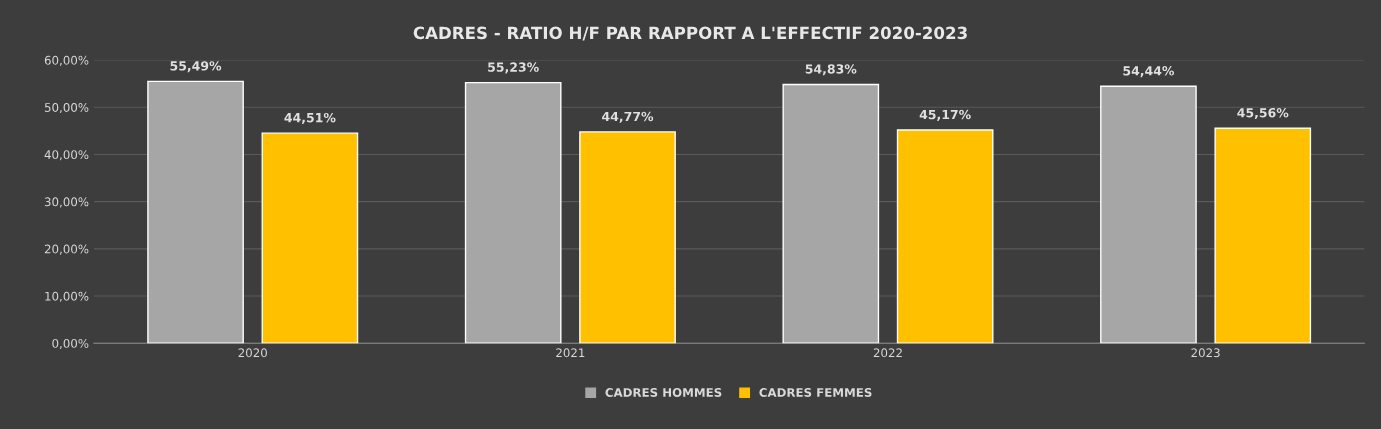 Image resolution: width=1381 pixels, height=429 pixels. I want to click on y-tick-label: 20,00%, so click(66, 249).